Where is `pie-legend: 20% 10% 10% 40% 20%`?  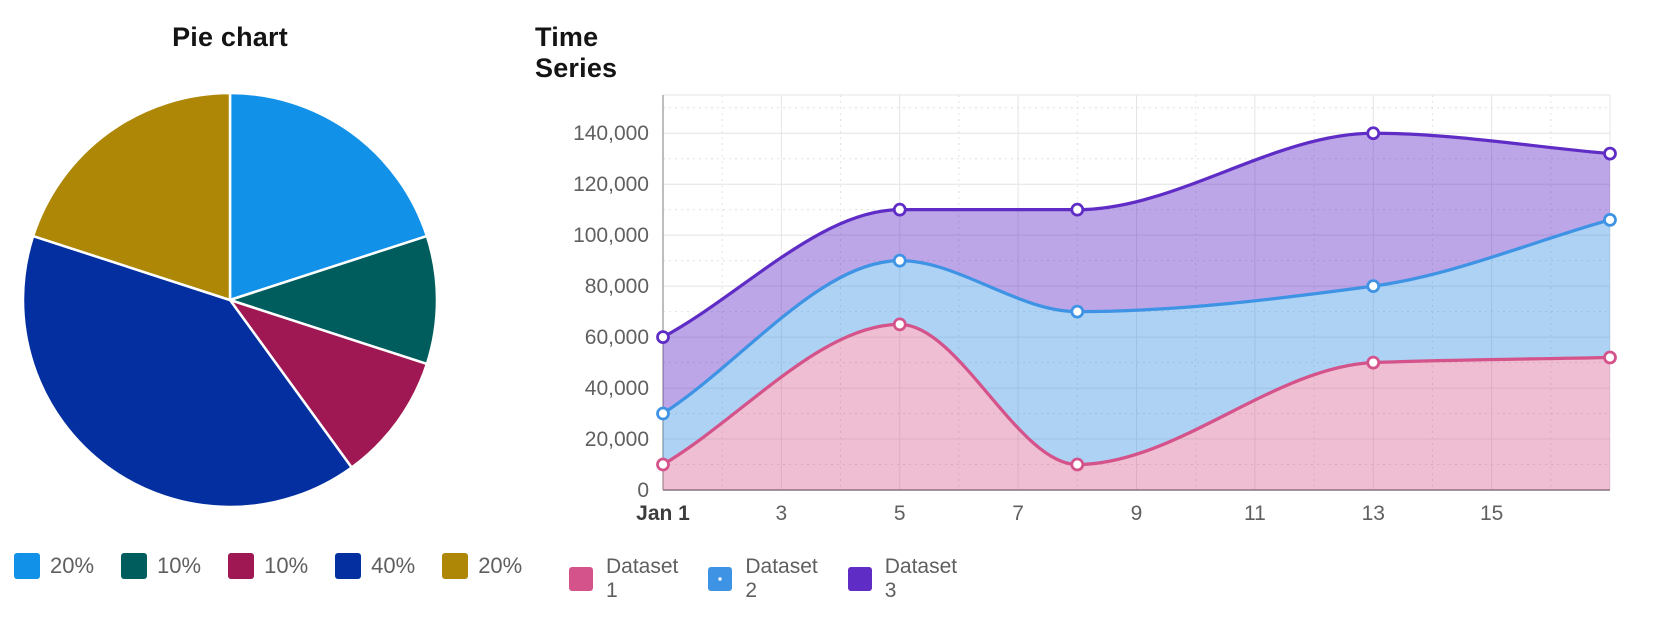
pie-legend: 20% 10% 10% 40% 20% is located at coordinates (268, 566).